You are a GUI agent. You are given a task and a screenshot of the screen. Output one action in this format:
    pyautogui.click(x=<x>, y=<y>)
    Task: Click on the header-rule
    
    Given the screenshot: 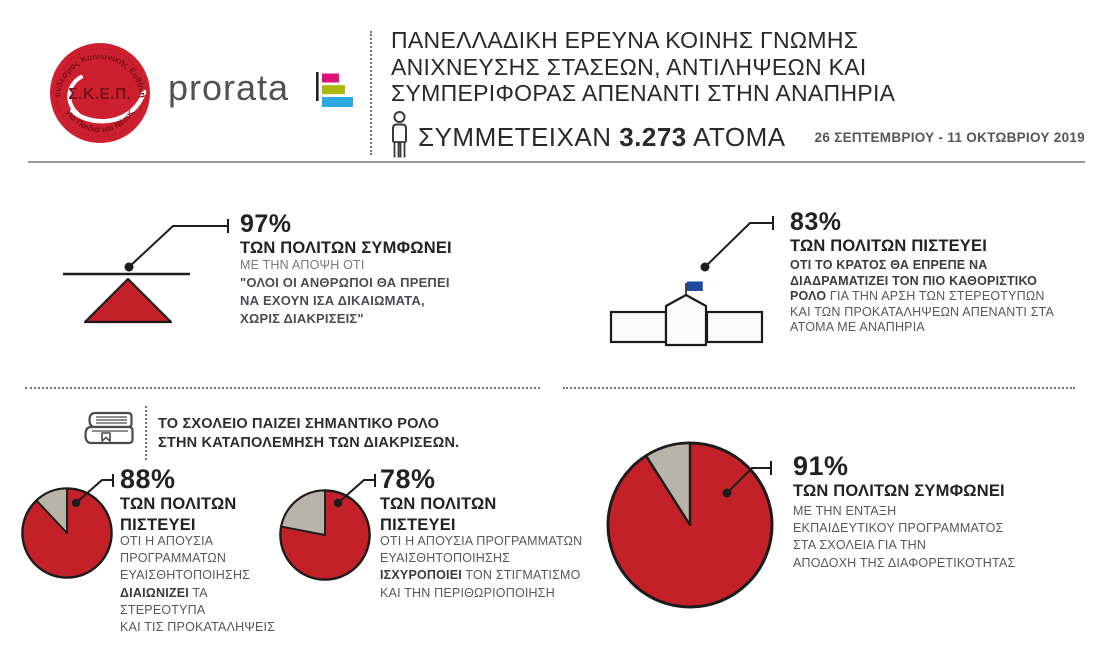 What is the action you would take?
    pyautogui.click(x=556, y=162)
    